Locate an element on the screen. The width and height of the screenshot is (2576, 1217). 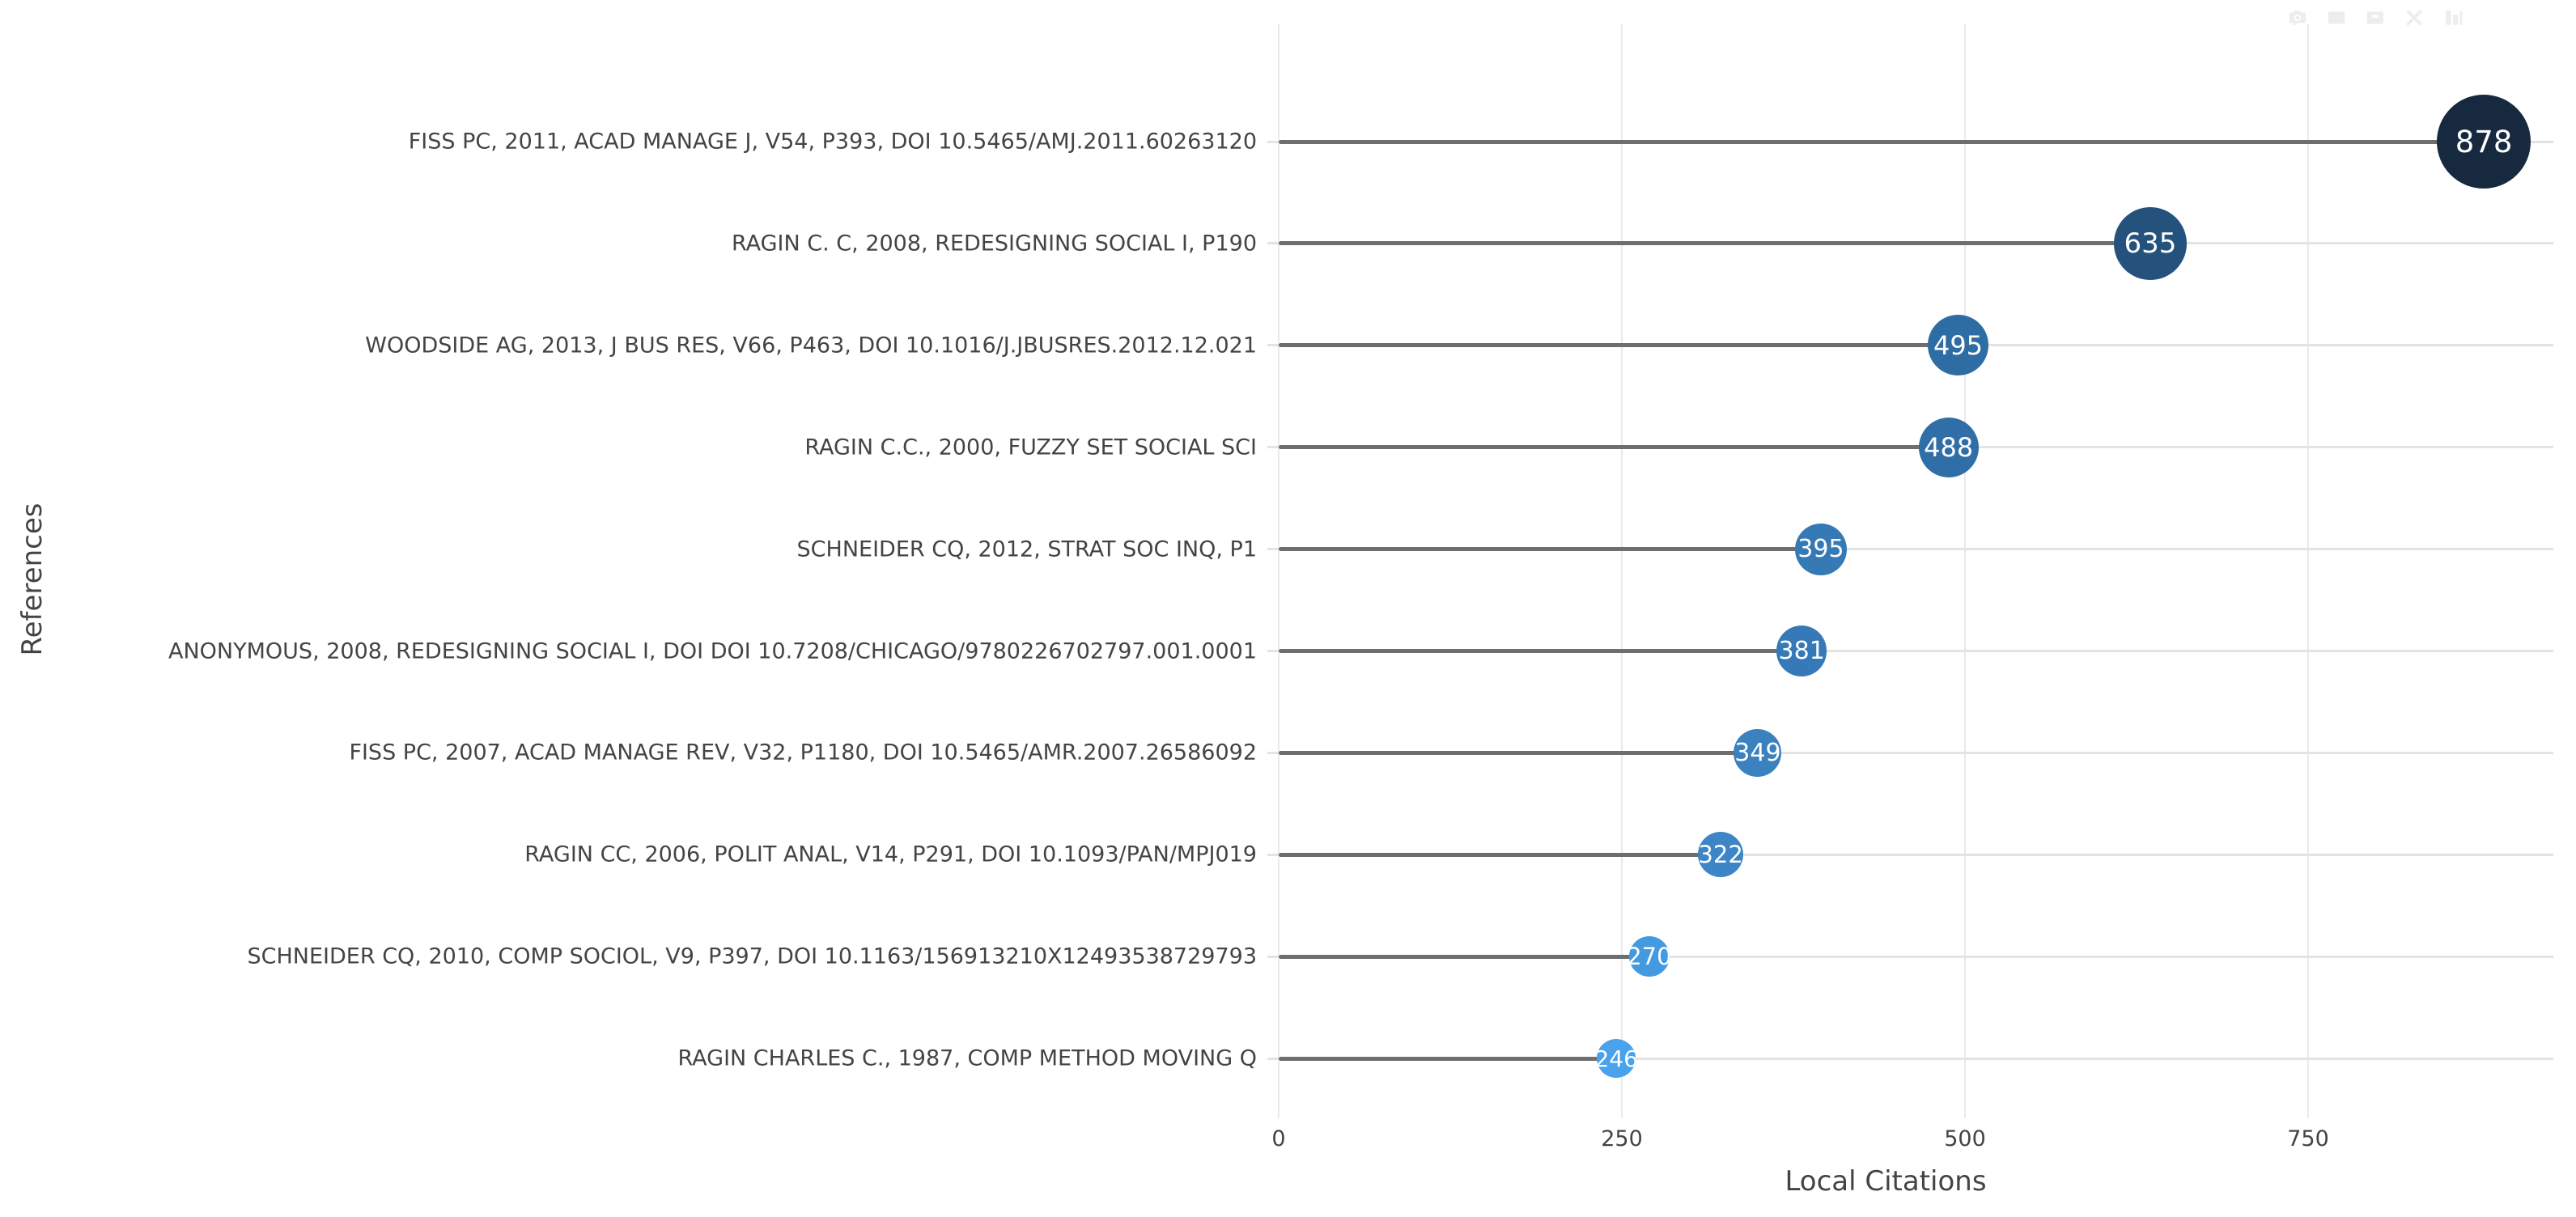
citation-bubble: 381 is located at coordinates (1801, 650).